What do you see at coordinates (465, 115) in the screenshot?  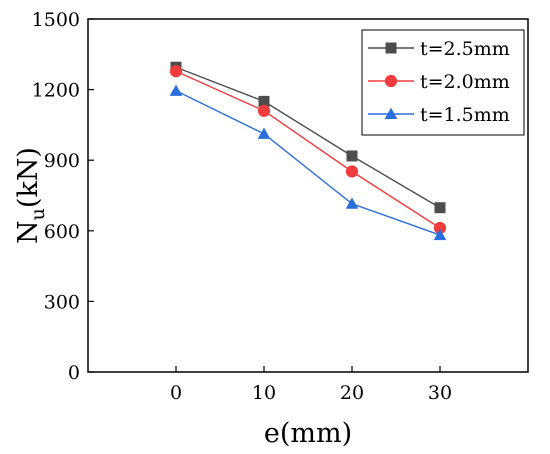 I see `legend-label: t=1.5mm` at bounding box center [465, 115].